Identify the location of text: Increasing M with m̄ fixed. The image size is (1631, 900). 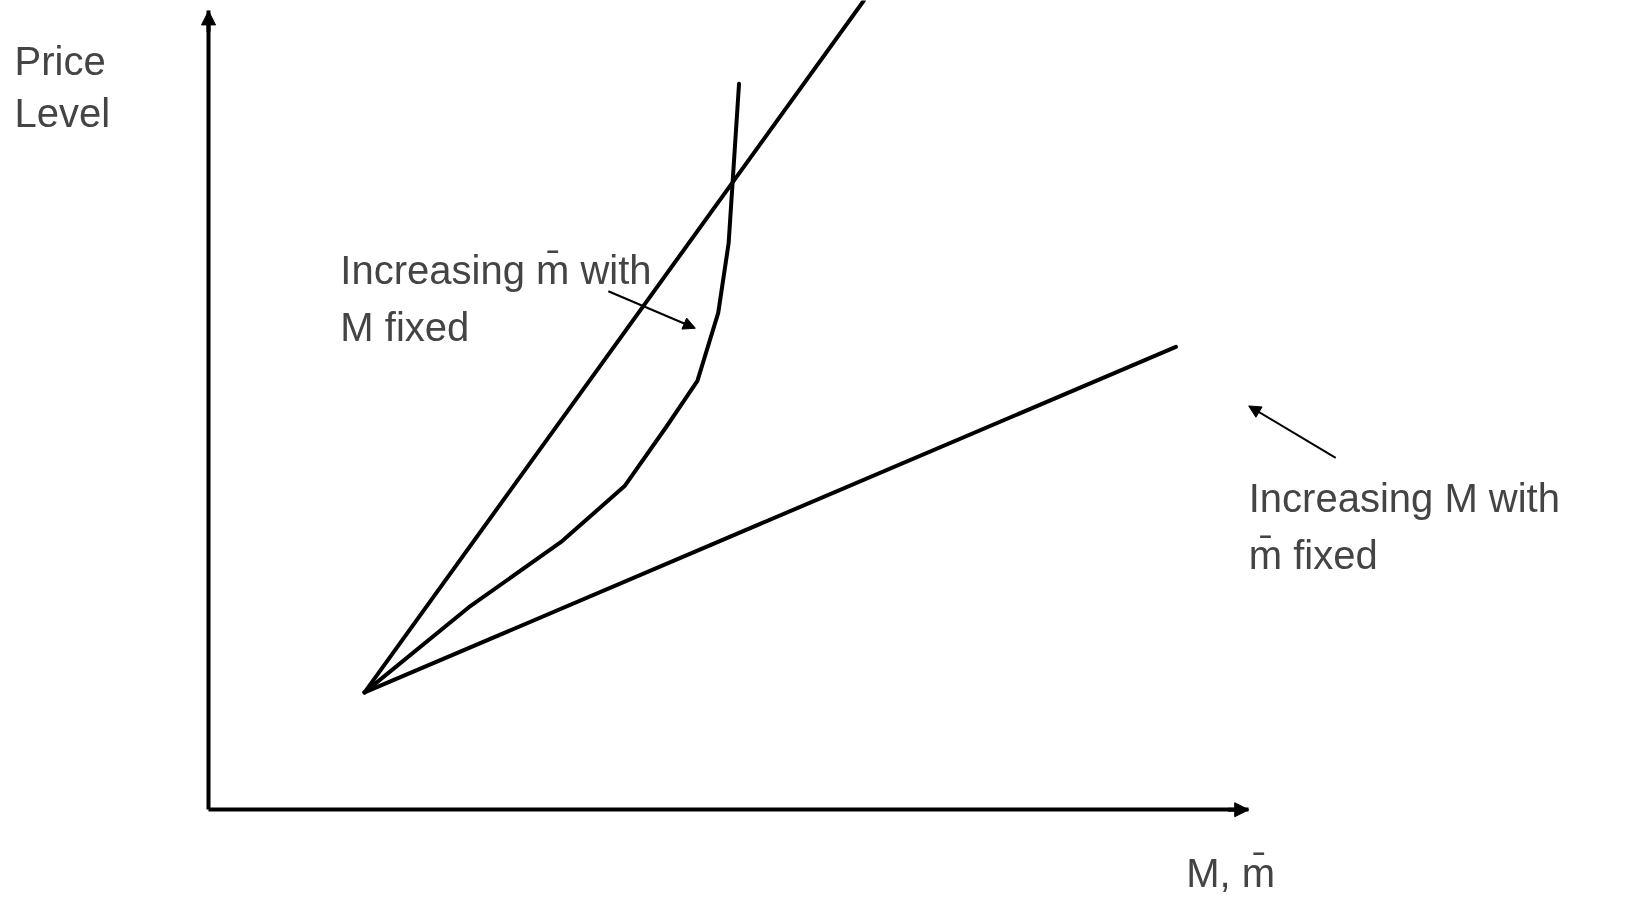
(1404, 526).